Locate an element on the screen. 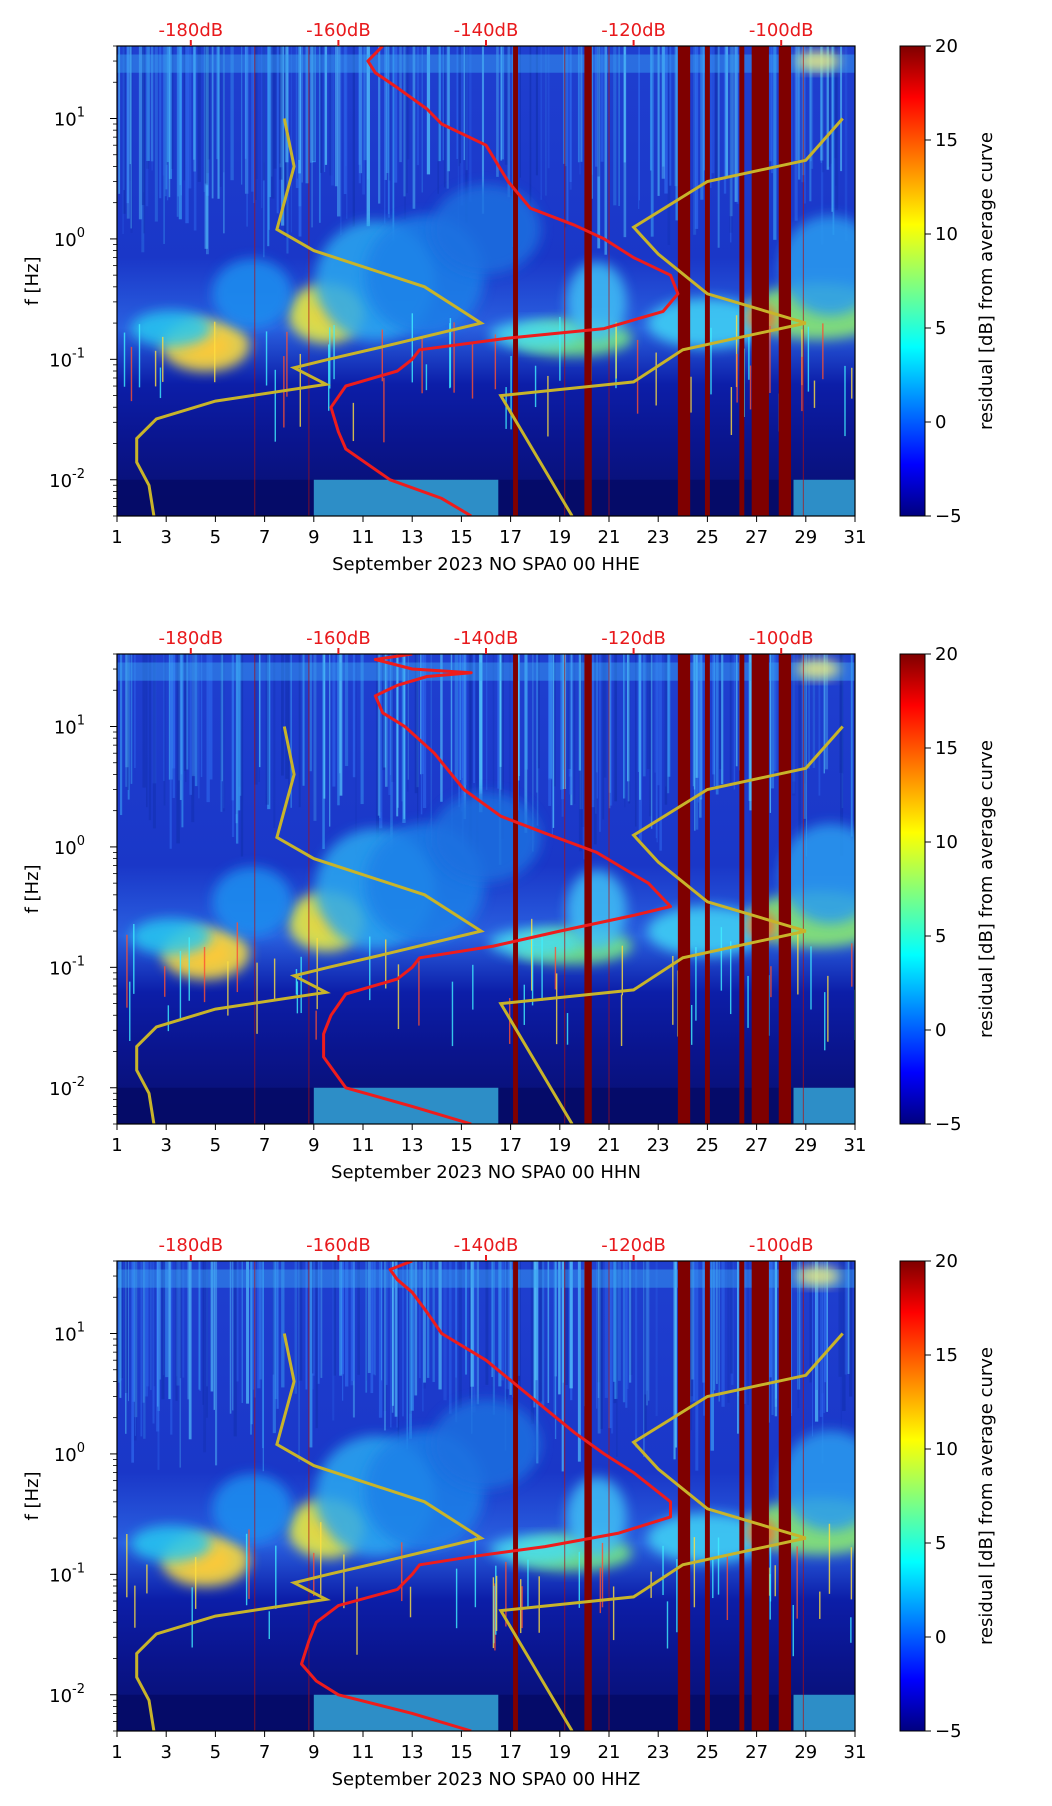 The image size is (1052, 1806). hf-band is located at coordinates (486, 63).